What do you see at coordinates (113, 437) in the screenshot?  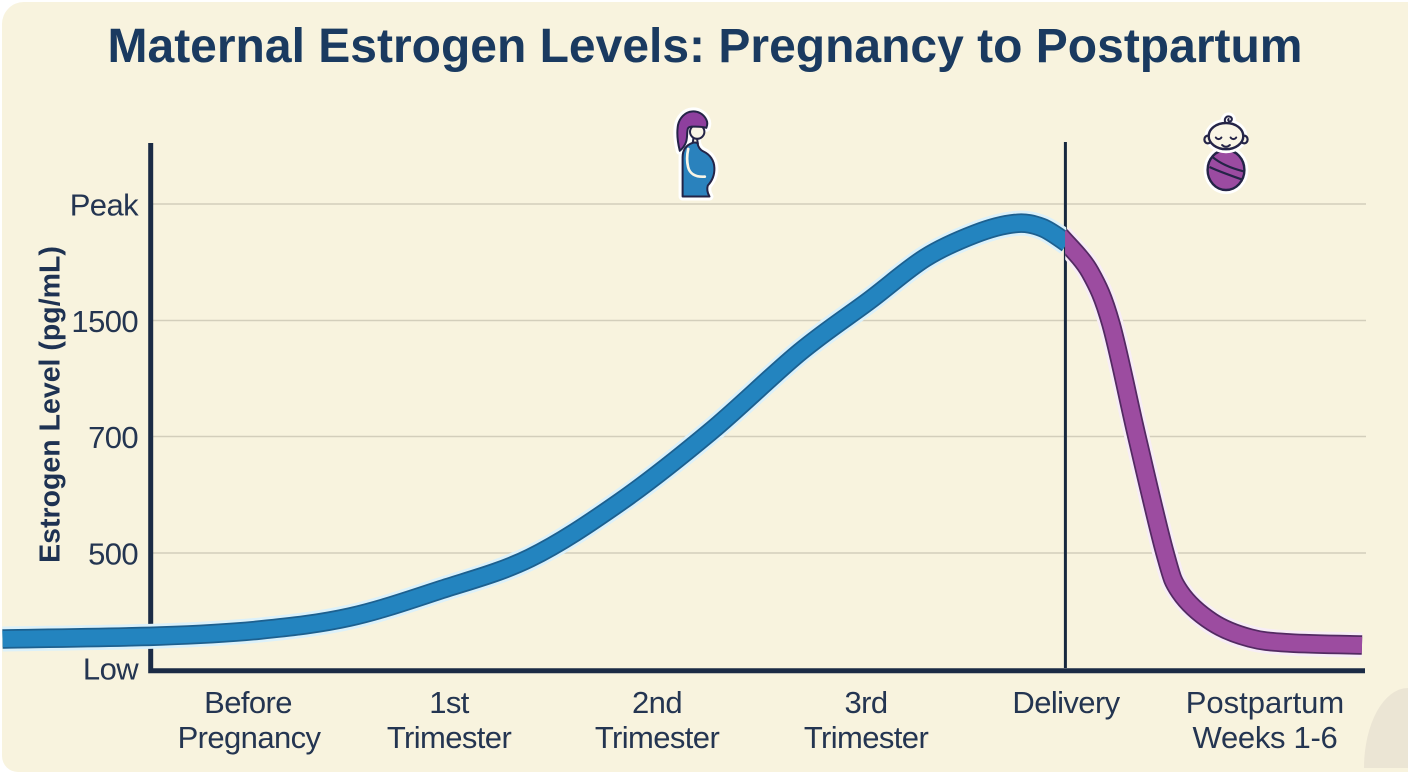 I see `svg-text: 700` at bounding box center [113, 437].